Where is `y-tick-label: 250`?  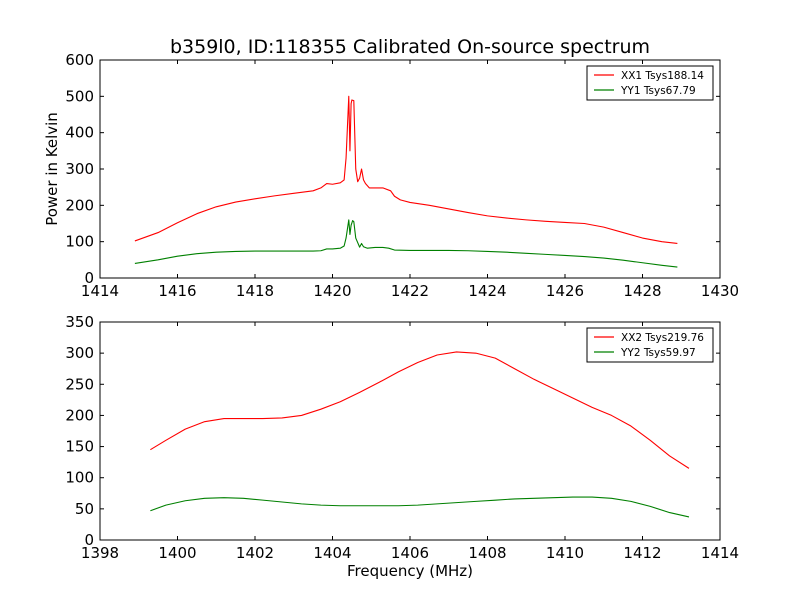 y-tick-label: 250 is located at coordinates (79, 384).